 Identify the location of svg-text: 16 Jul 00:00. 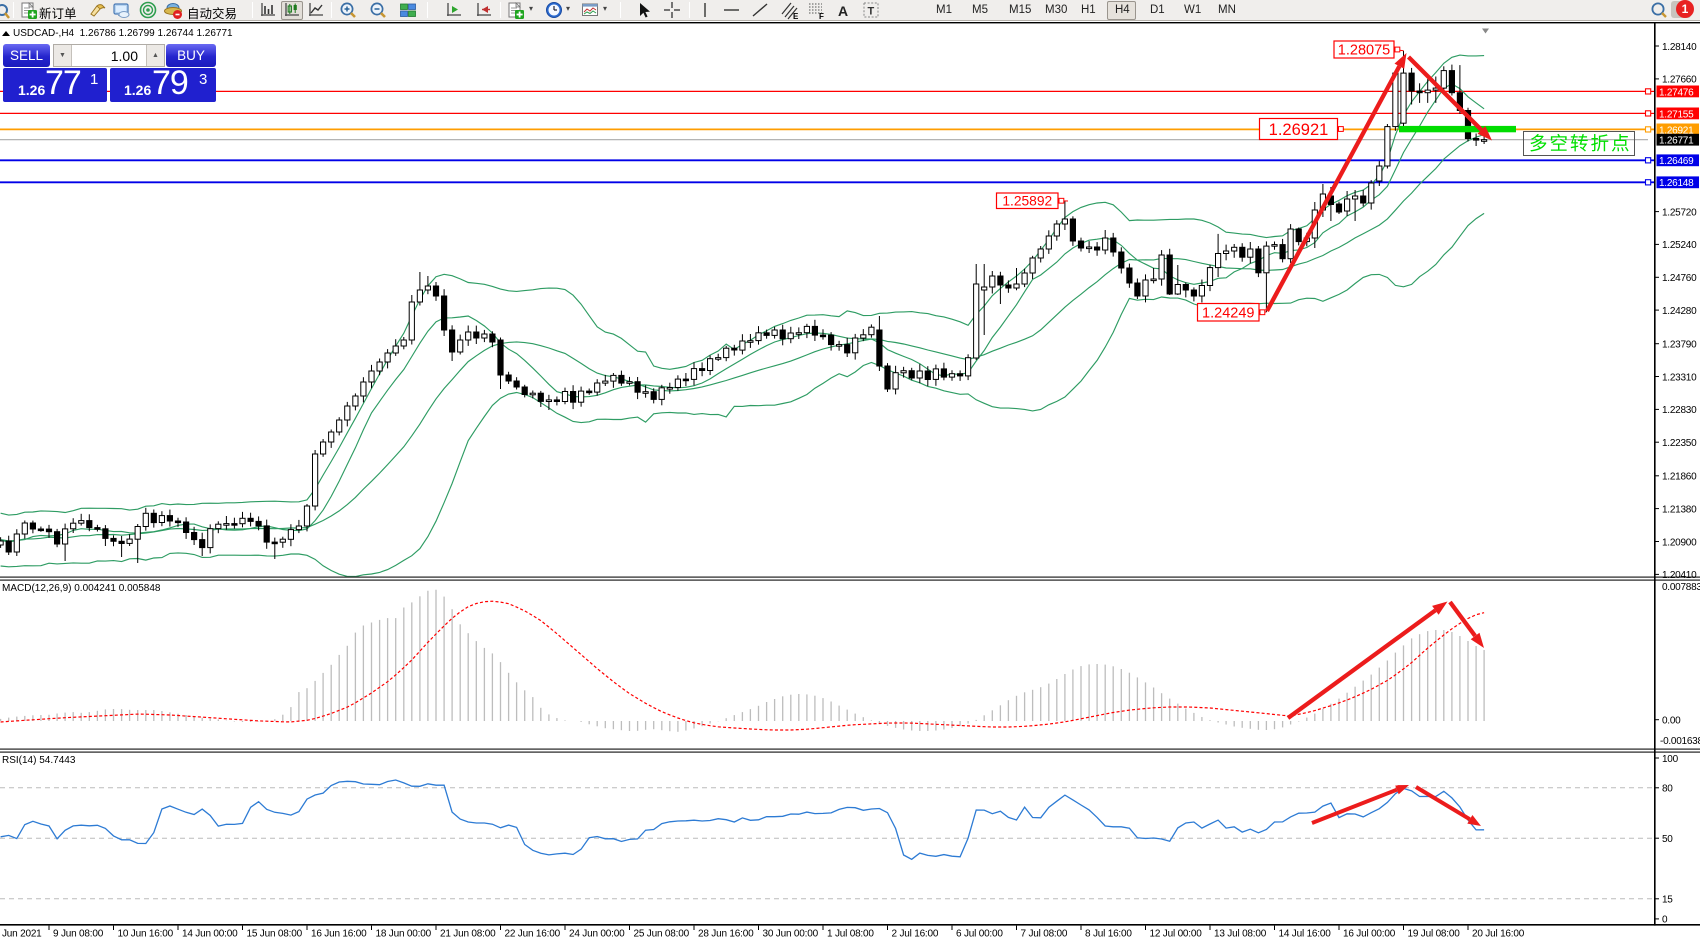
(1369, 934).